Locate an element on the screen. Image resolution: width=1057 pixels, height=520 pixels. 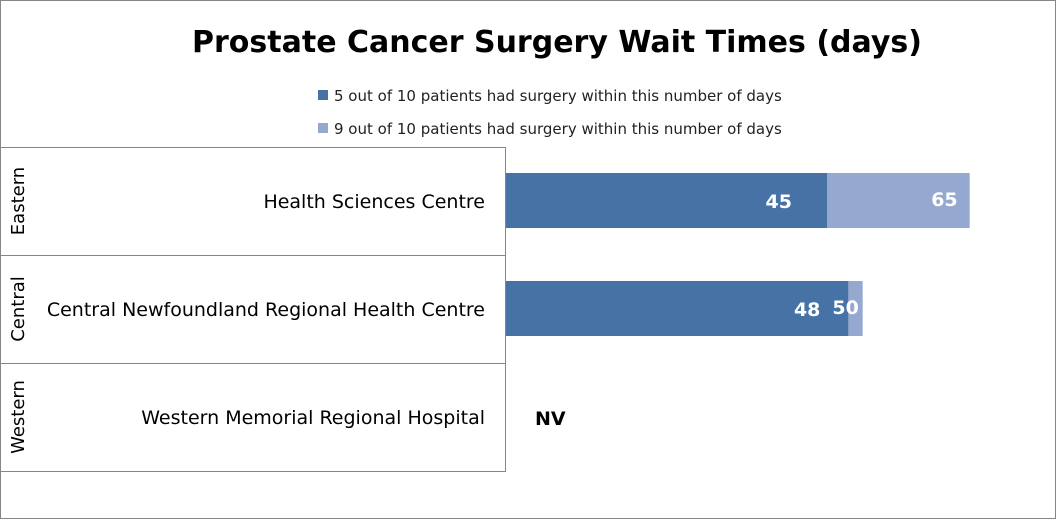
category-label: Western Memorial Regional Hospital is located at coordinates (313, 418).